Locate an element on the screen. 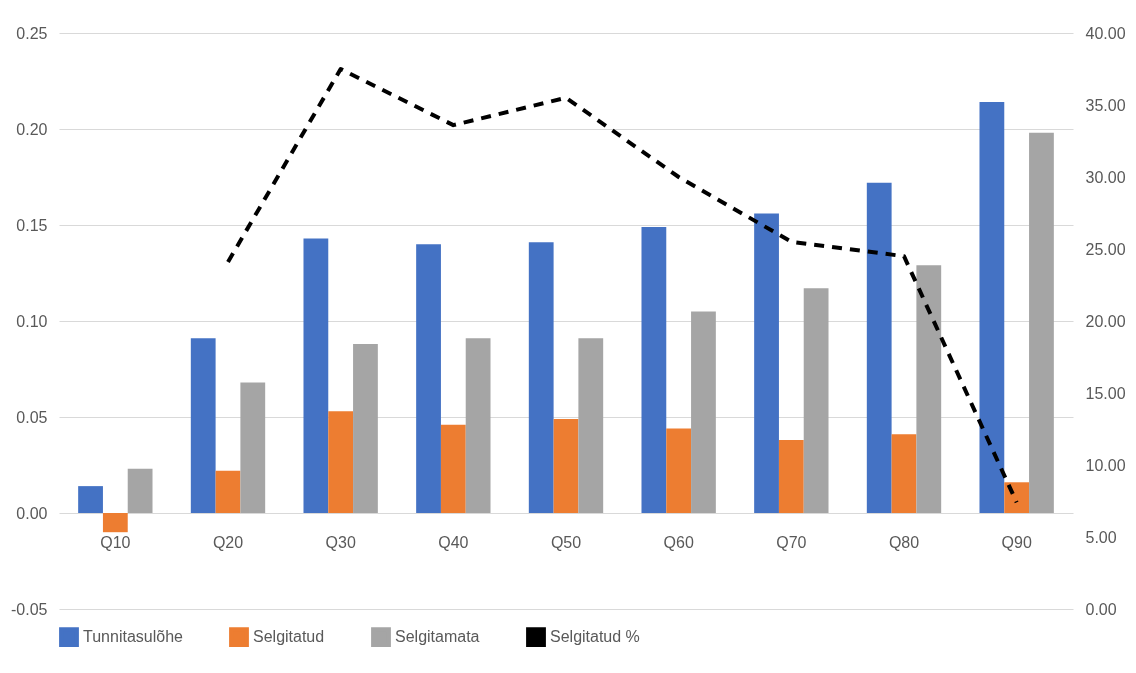 This screenshot has width=1136, height=673. y2-tick-label: 0.00 is located at coordinates (1101, 609).